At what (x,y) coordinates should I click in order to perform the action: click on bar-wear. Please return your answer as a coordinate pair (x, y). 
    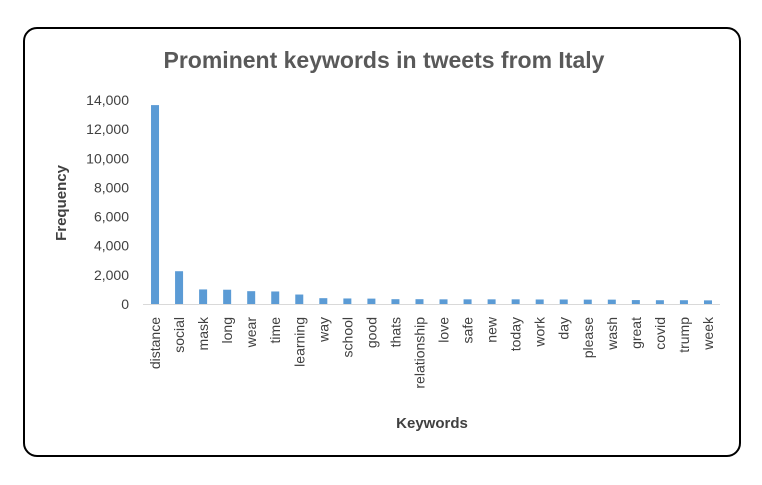
    Looking at the image, I should click on (251, 297).